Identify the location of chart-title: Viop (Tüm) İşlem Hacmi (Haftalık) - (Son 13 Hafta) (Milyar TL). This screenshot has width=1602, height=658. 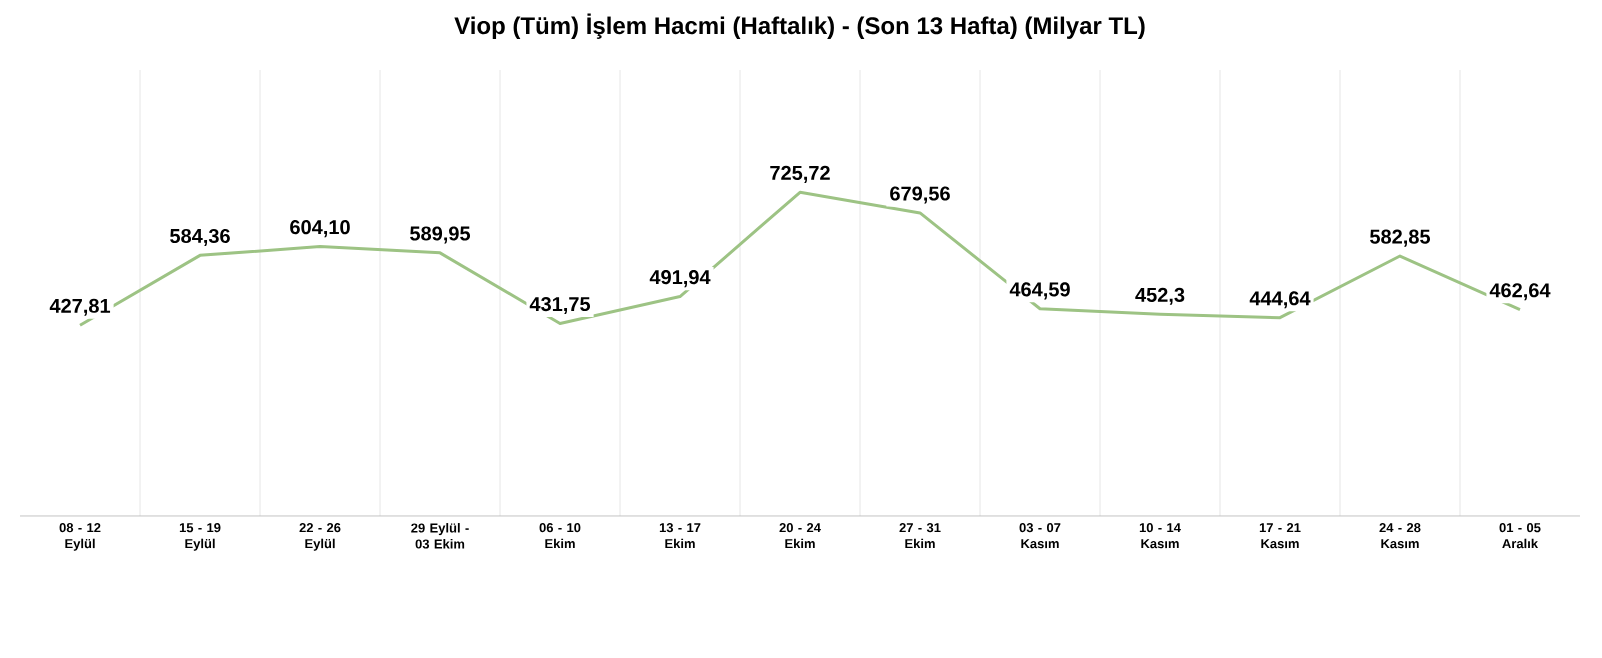
(799, 26).